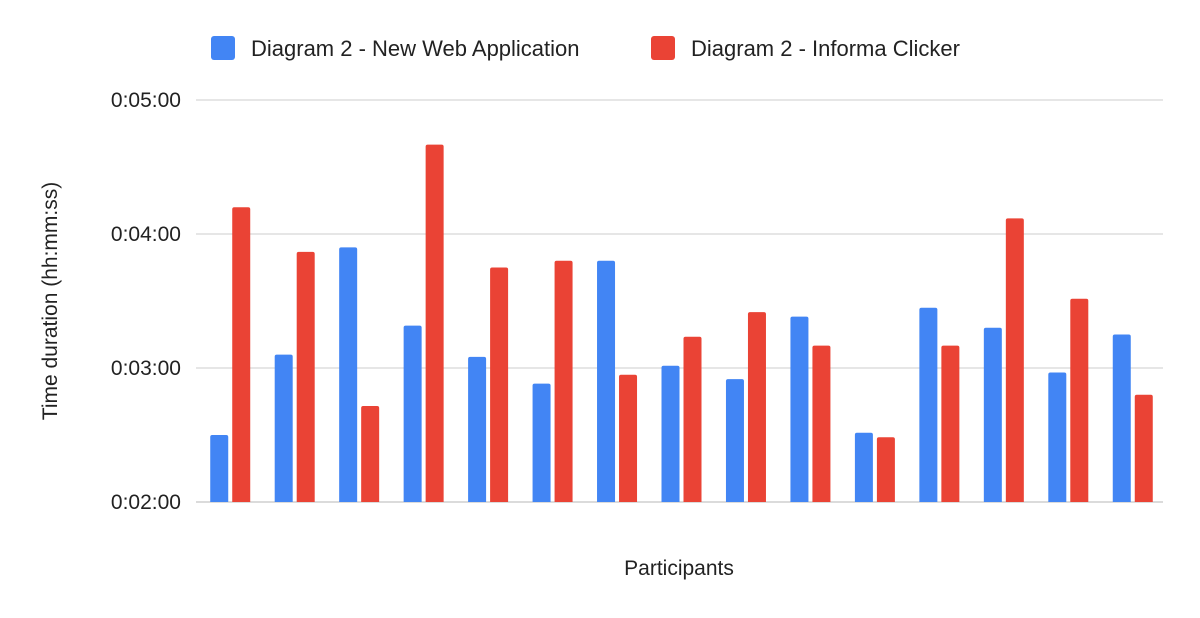 The width and height of the screenshot is (1200, 618). What do you see at coordinates (146, 502) in the screenshot?
I see `y-tick-label: 0:02:00` at bounding box center [146, 502].